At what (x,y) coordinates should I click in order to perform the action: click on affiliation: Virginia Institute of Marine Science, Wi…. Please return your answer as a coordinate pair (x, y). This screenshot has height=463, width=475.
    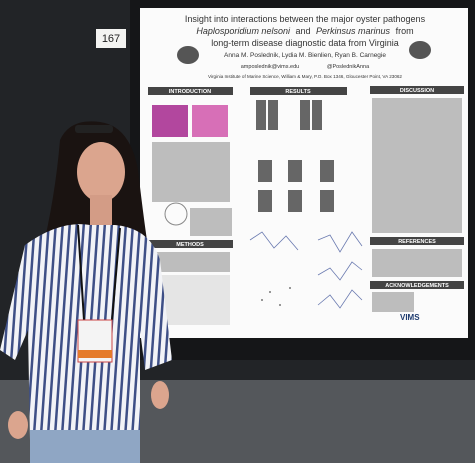
    Looking at the image, I should click on (305, 76).